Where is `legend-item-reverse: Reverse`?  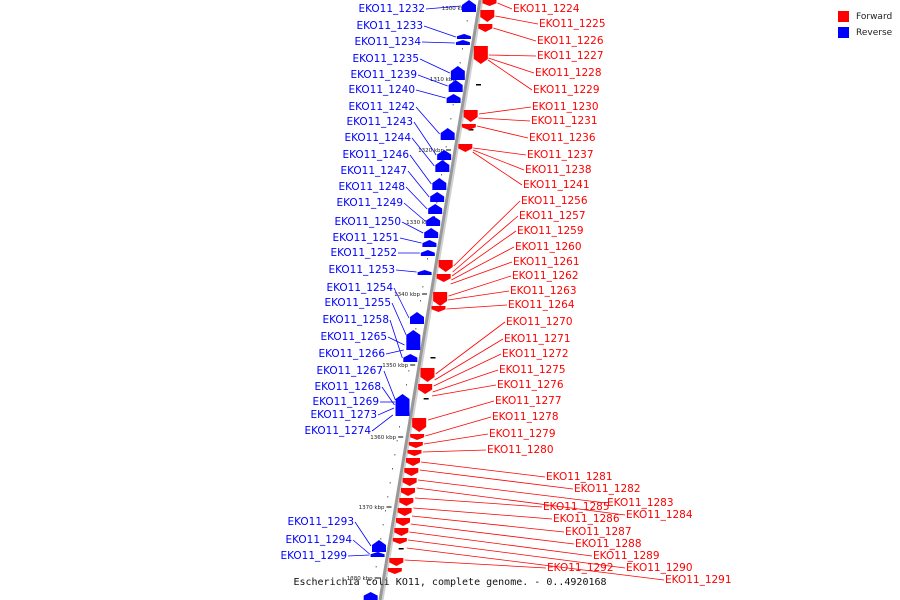
legend-item-reverse: Reverse is located at coordinates (865, 32).